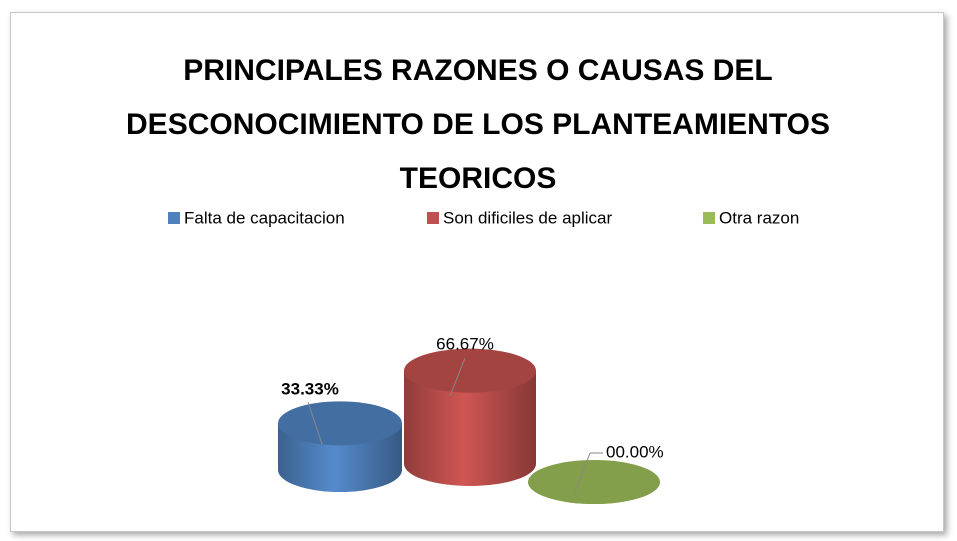 This screenshot has height=541, width=957. Describe the element at coordinates (470, 428) in the screenshot. I see `cylinder` at that location.